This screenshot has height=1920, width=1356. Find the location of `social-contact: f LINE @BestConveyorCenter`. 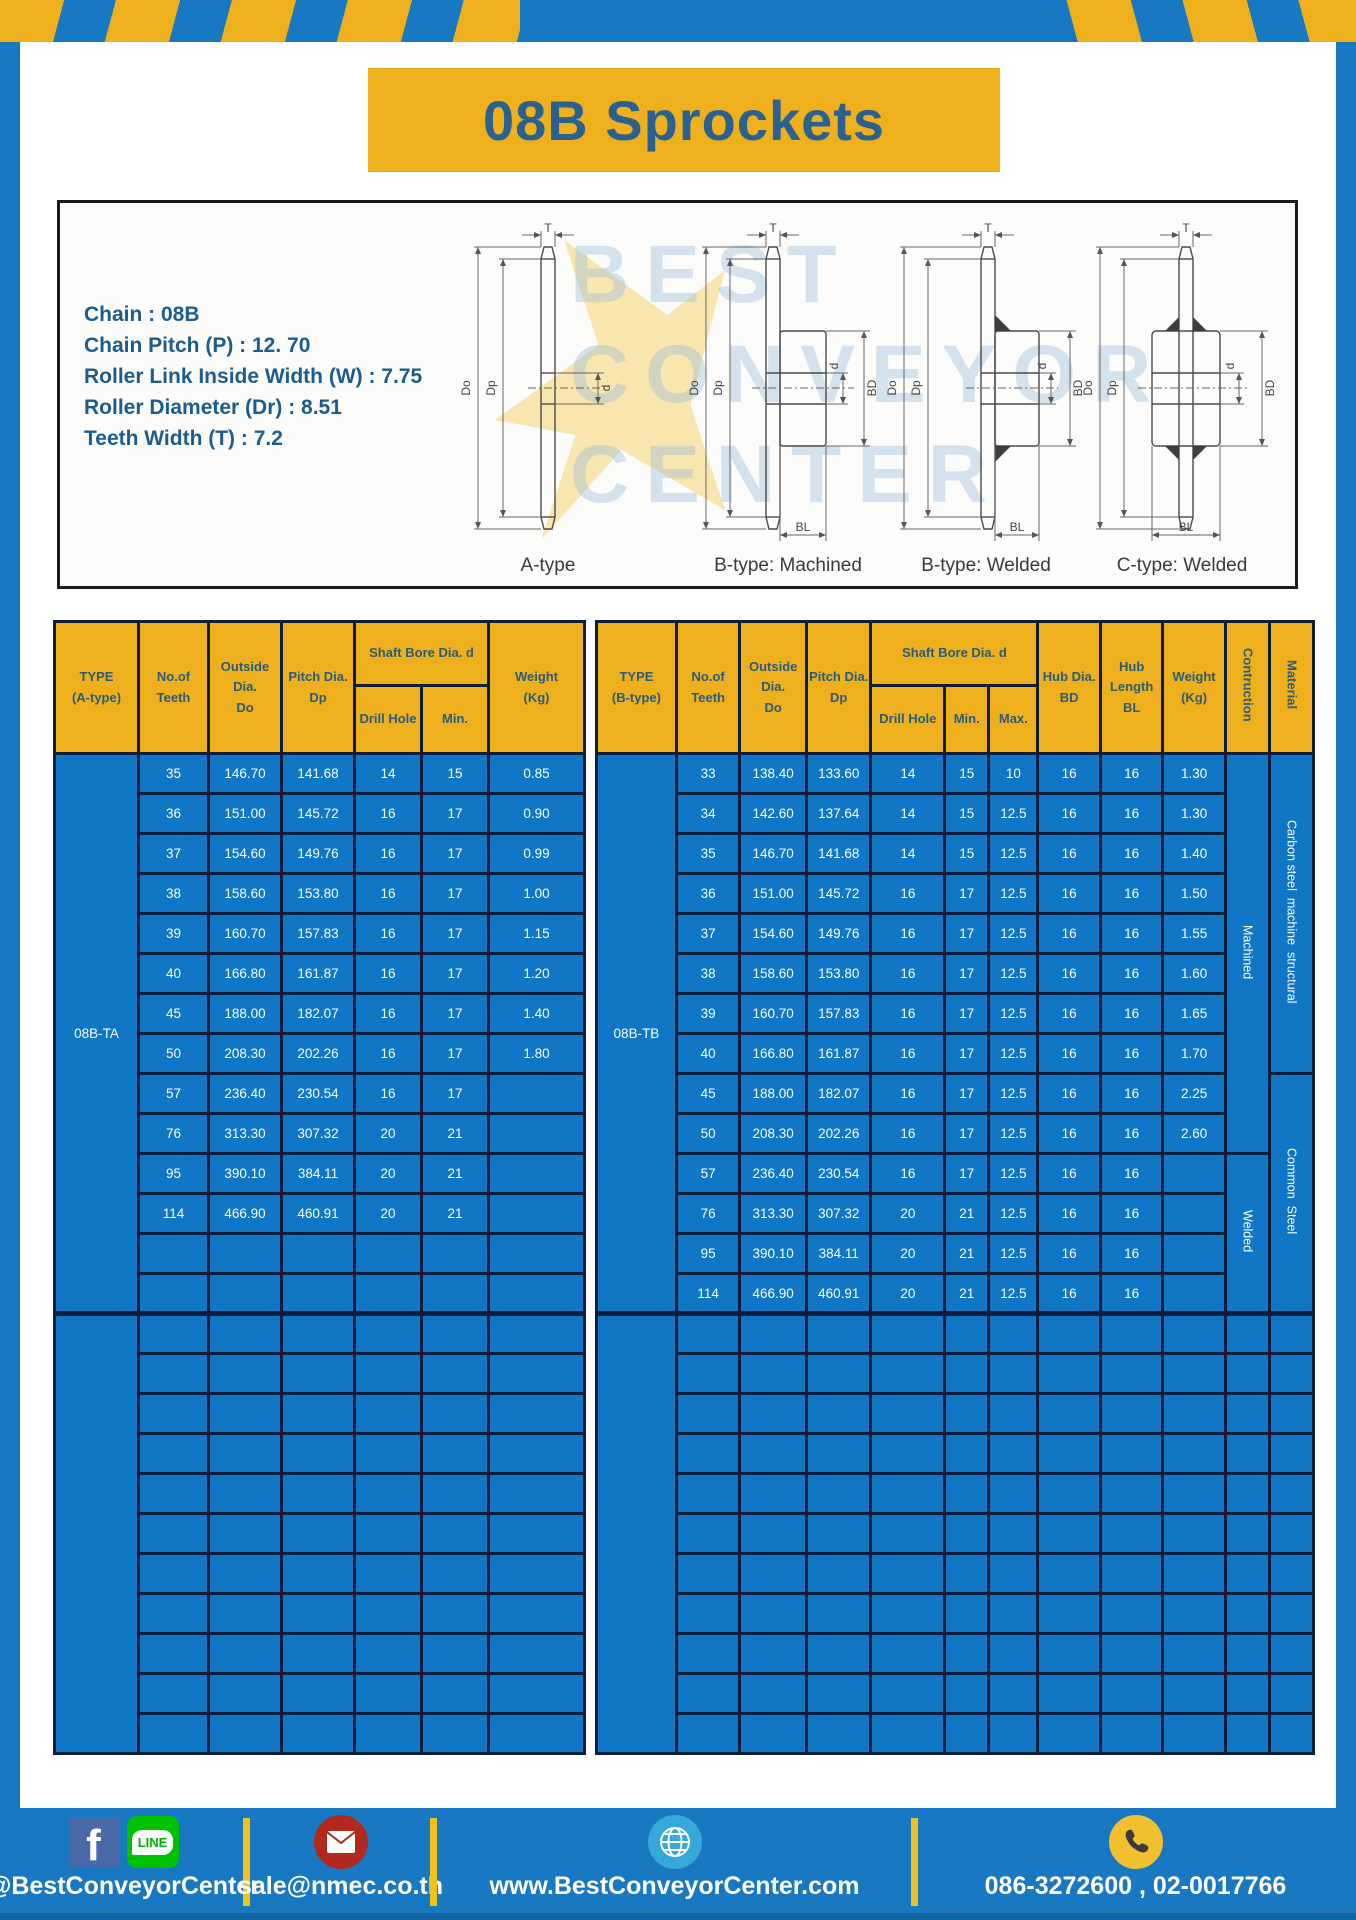

social-contact: f LINE @BestConveyorCenter is located at coordinates (130, 1860).